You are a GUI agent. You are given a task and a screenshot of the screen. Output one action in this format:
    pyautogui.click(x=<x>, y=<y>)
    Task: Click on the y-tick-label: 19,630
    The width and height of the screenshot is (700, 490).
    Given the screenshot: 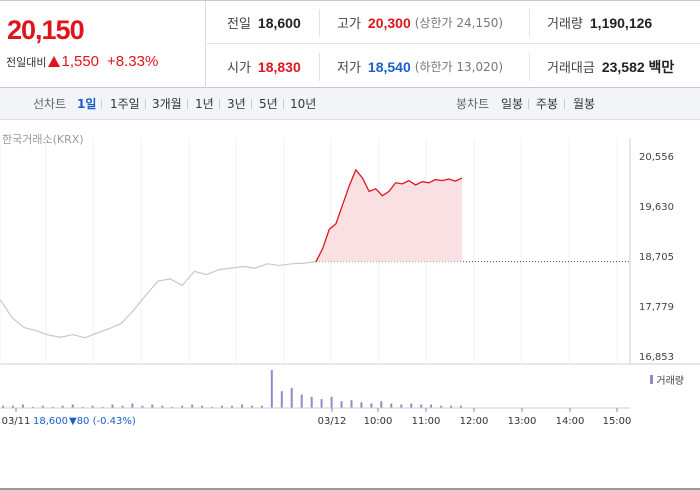 What is the action you would take?
    pyautogui.click(x=656, y=207)
    